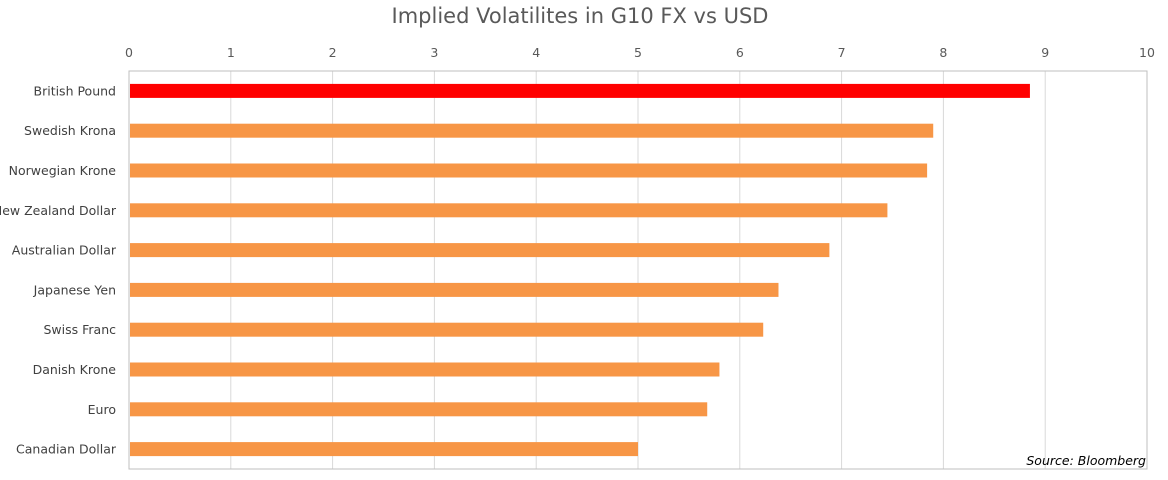 The height and width of the screenshot is (480, 1168). What do you see at coordinates (74, 289) in the screenshot?
I see `category-label: Japanese Yen` at bounding box center [74, 289].